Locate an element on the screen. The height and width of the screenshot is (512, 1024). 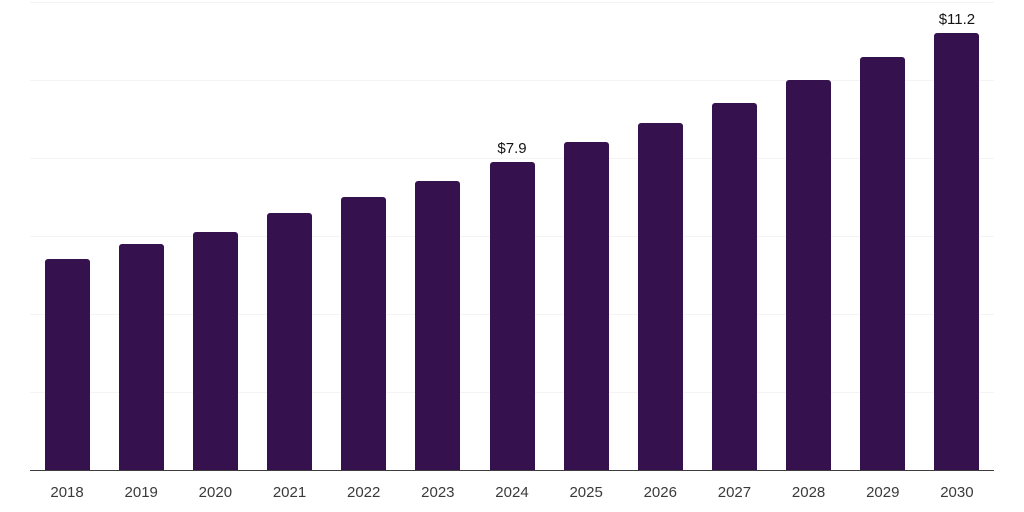
x-tick-label-2023: 2023 is located at coordinates (438, 492).